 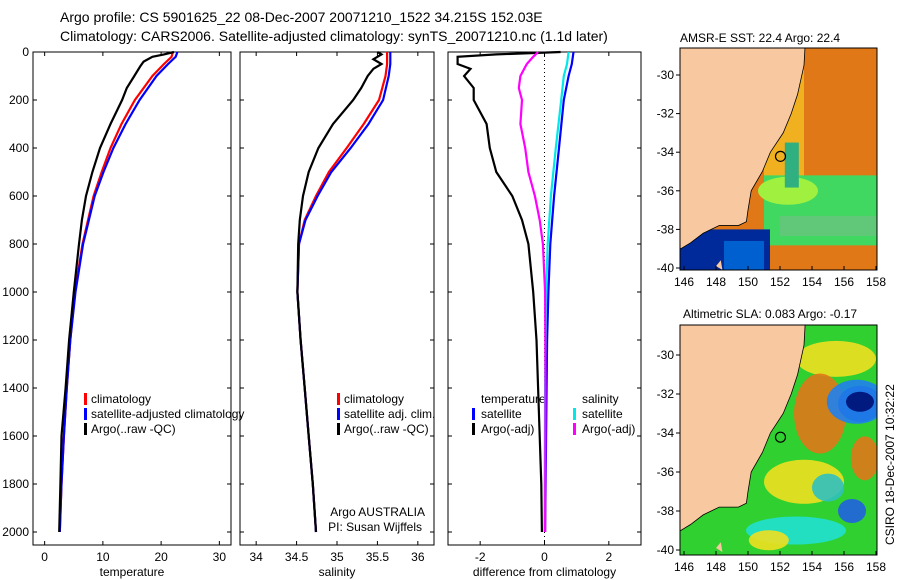 I want to click on legend-title-temperature: temperature, so click(x=513, y=399).